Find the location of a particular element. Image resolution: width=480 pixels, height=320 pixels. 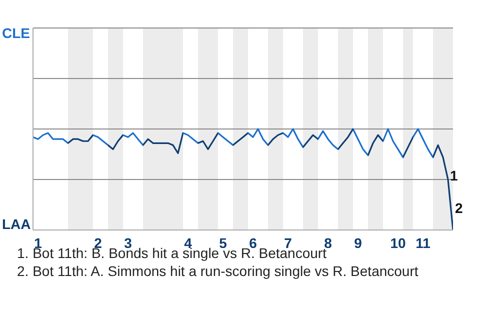

x-tick-label: 10 is located at coordinates (398, 242).